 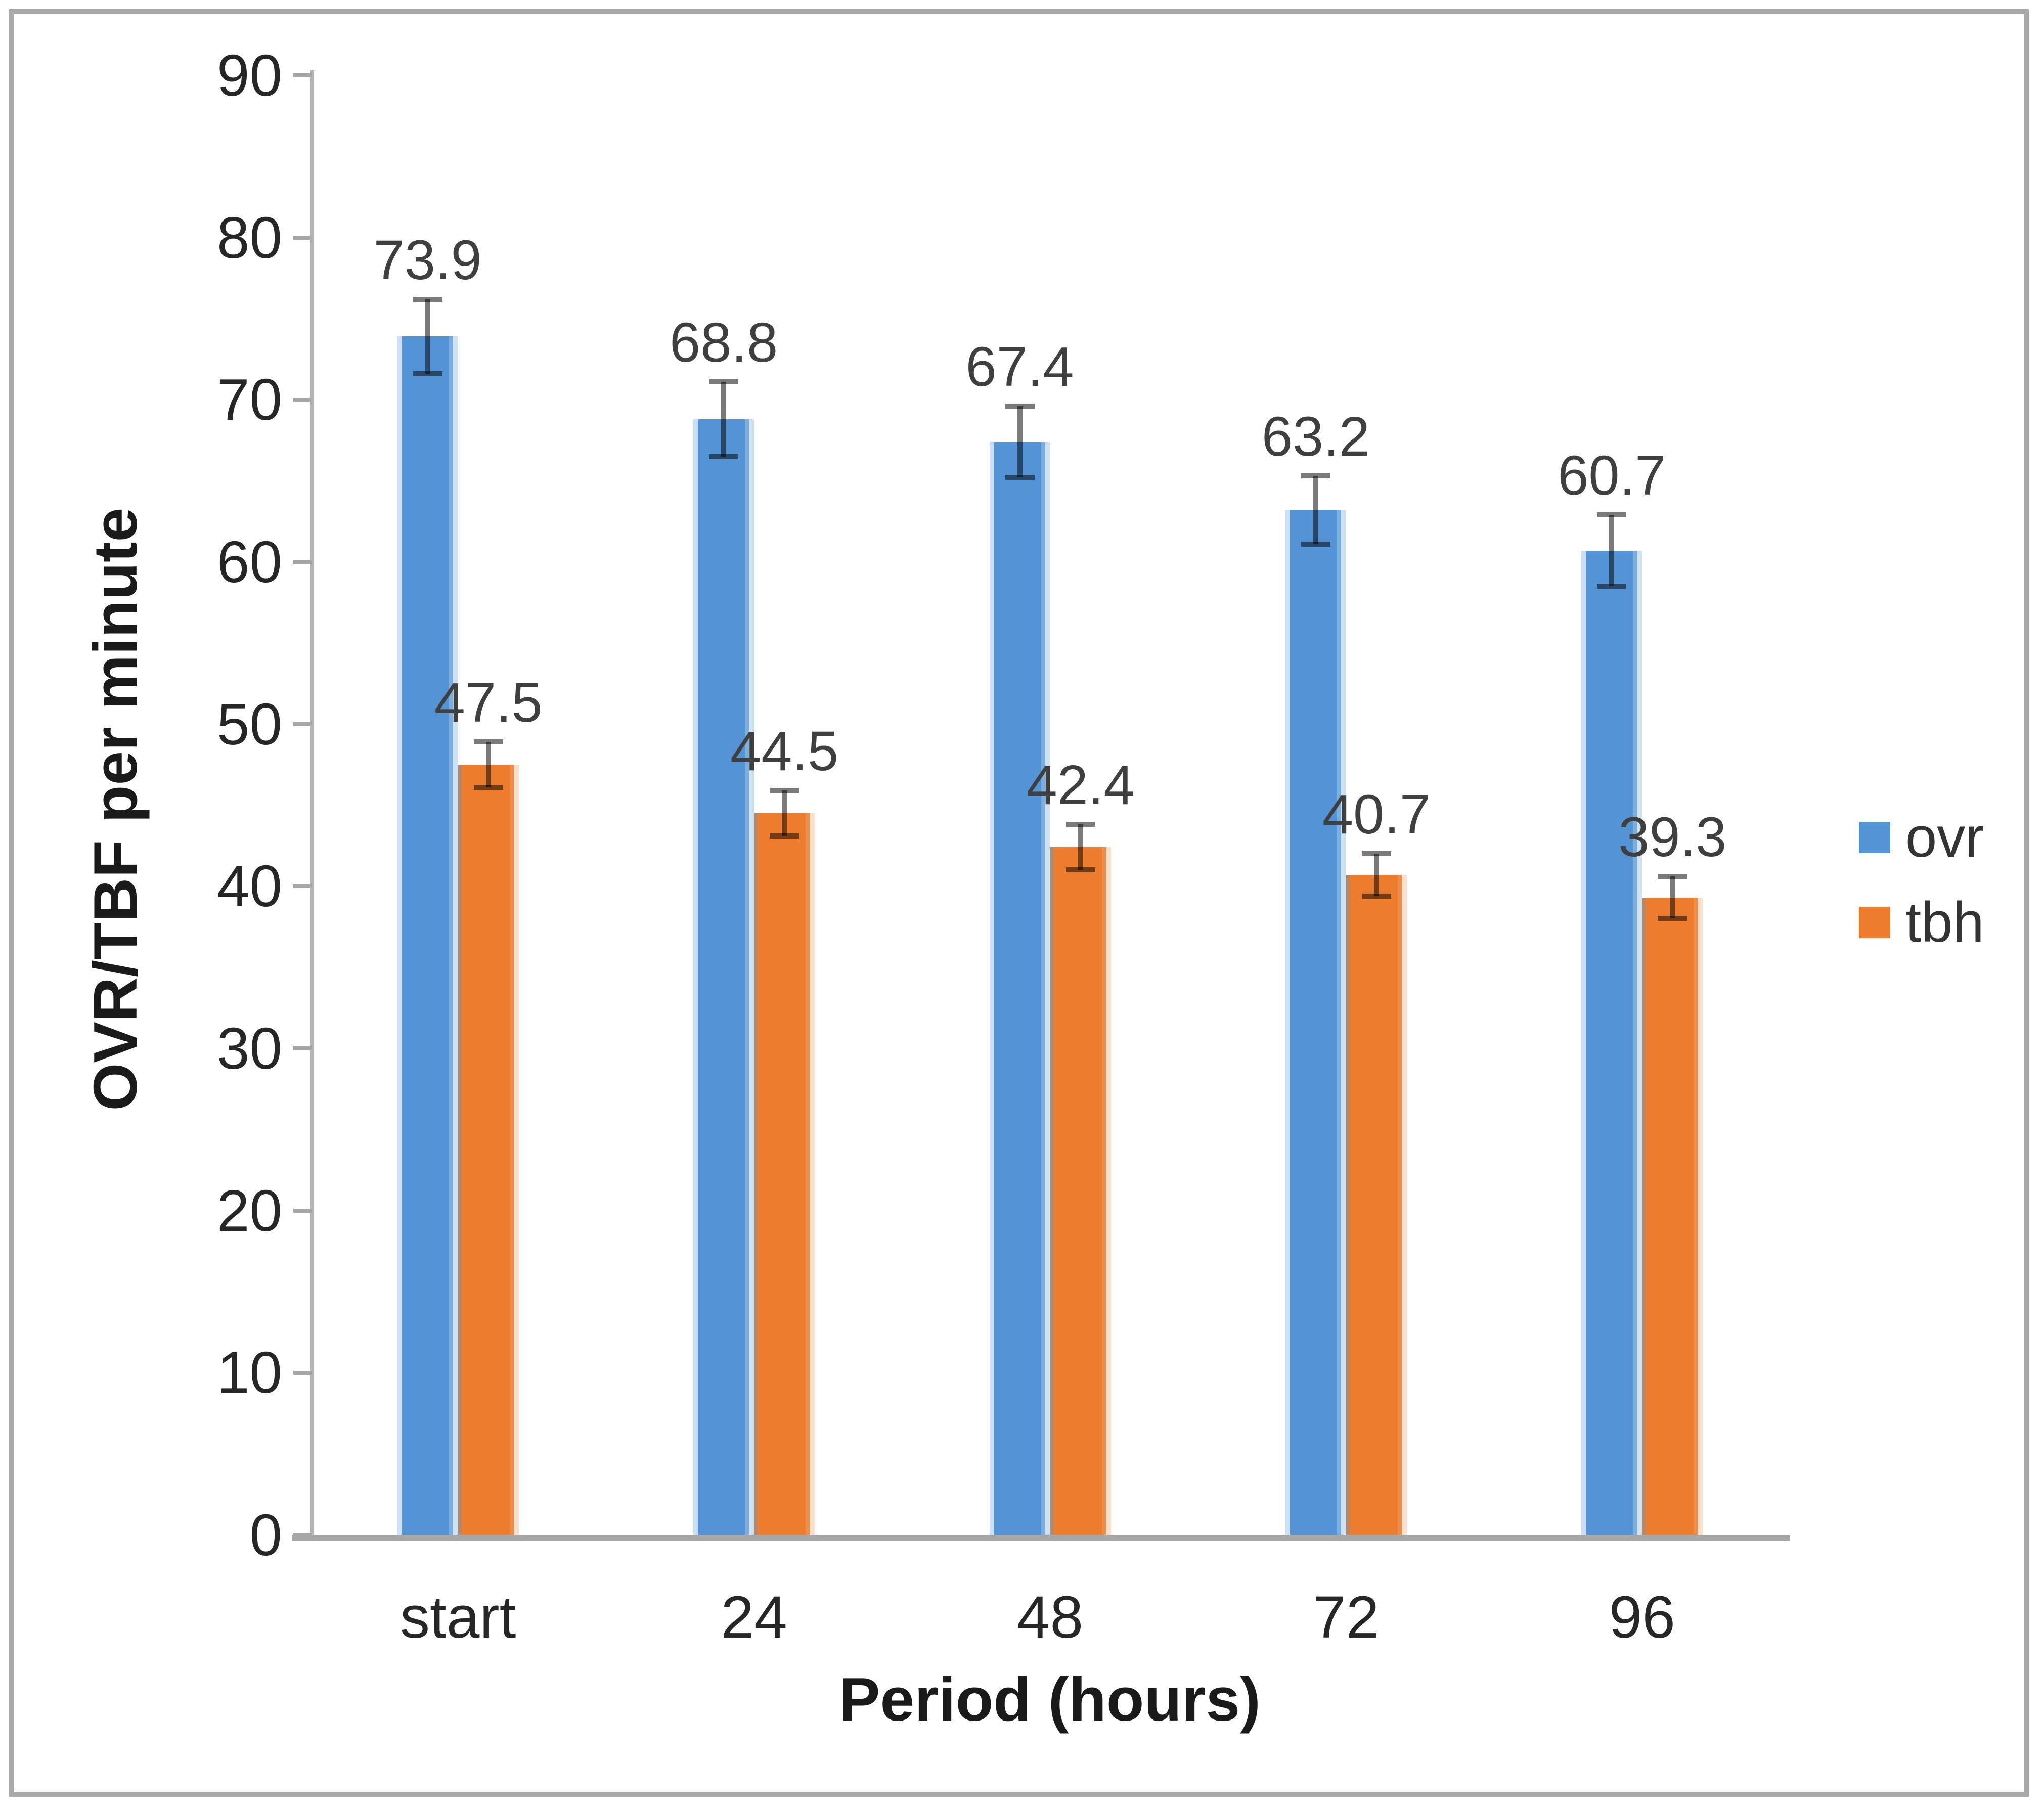 I want to click on y-tick-label: 40, so click(x=249, y=886).